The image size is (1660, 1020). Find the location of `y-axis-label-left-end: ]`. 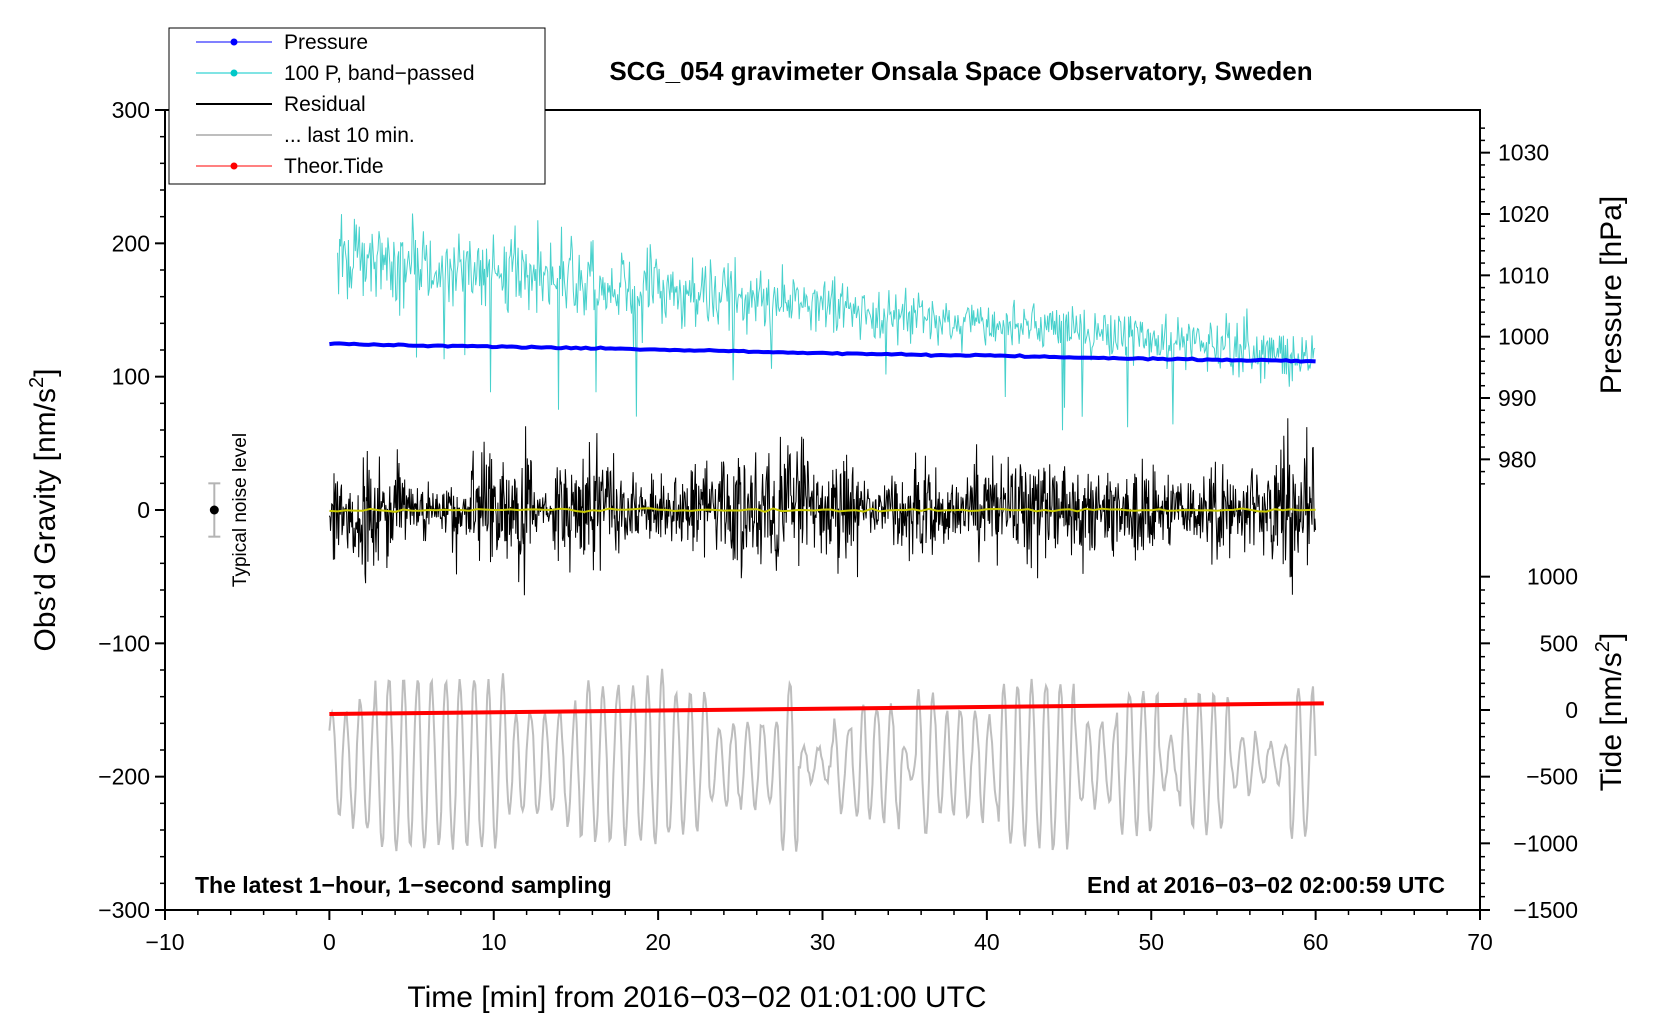

y-axis-label-left-end: ] is located at coordinates (45, 373).